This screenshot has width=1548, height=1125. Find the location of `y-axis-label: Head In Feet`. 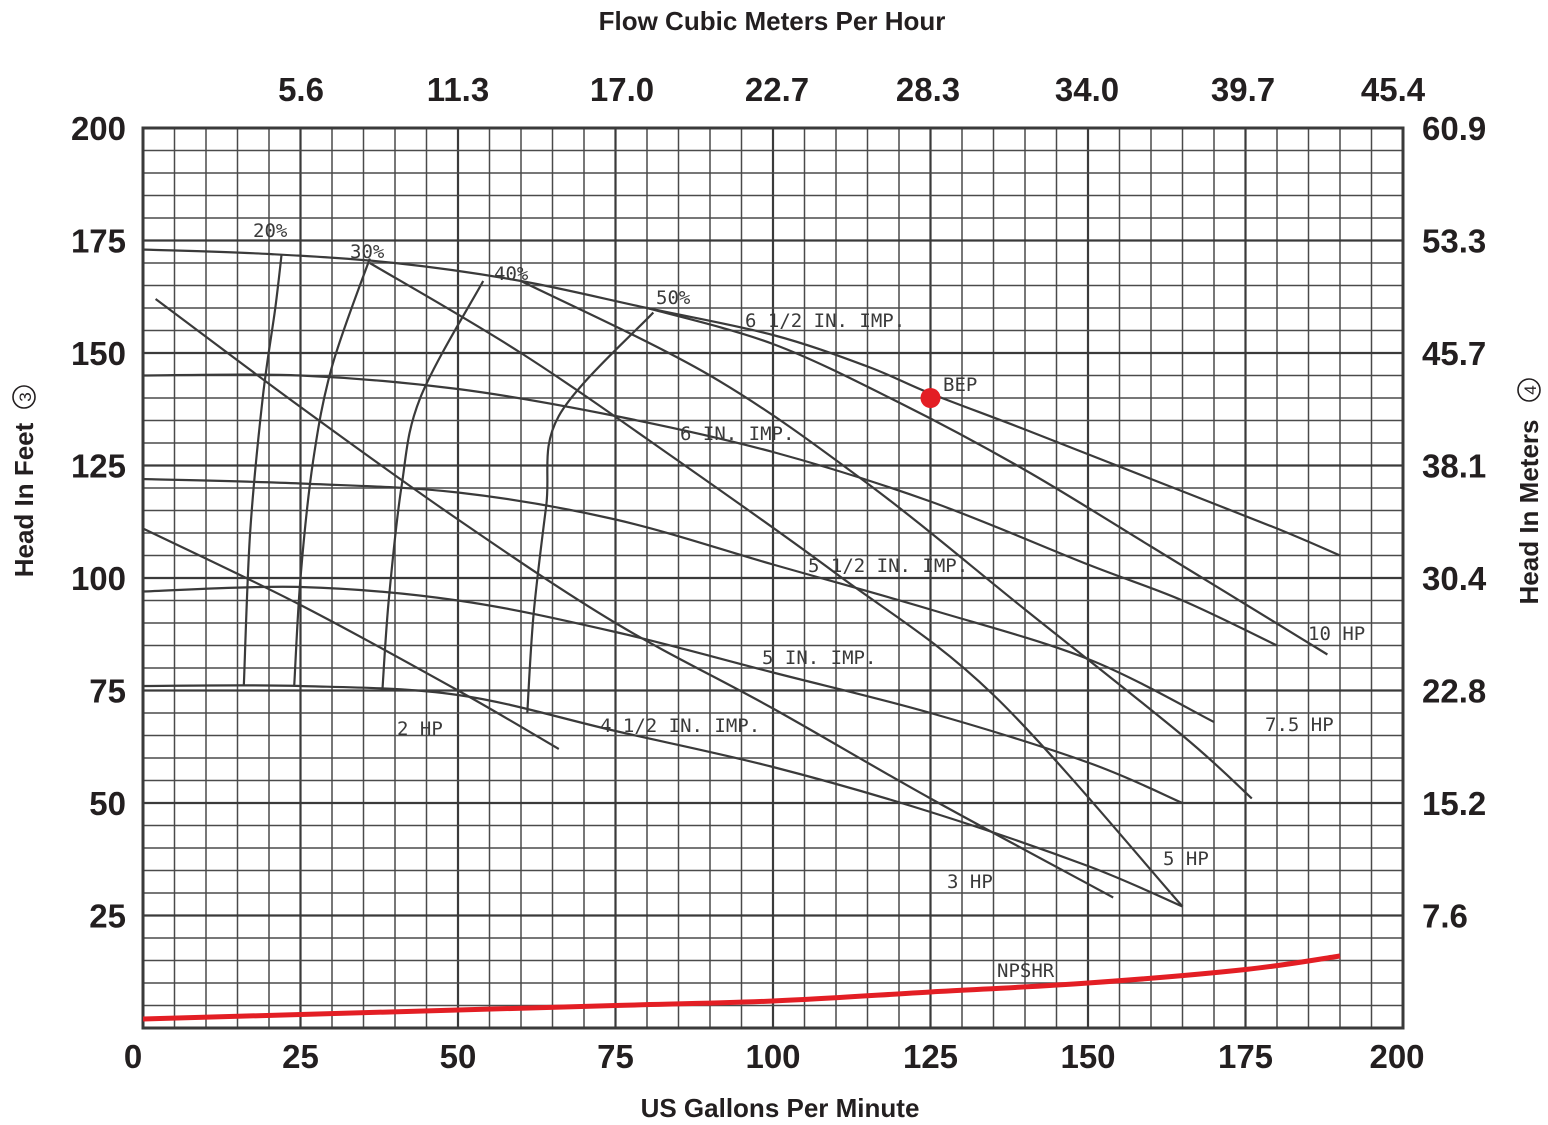

y-axis-label: Head In Feet is located at coordinates (24, 499).